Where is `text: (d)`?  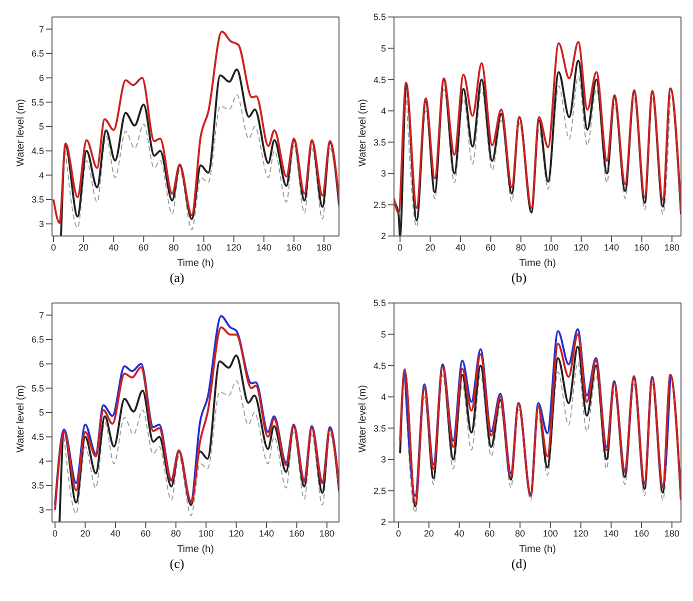
text: (d) is located at coordinates (519, 564).